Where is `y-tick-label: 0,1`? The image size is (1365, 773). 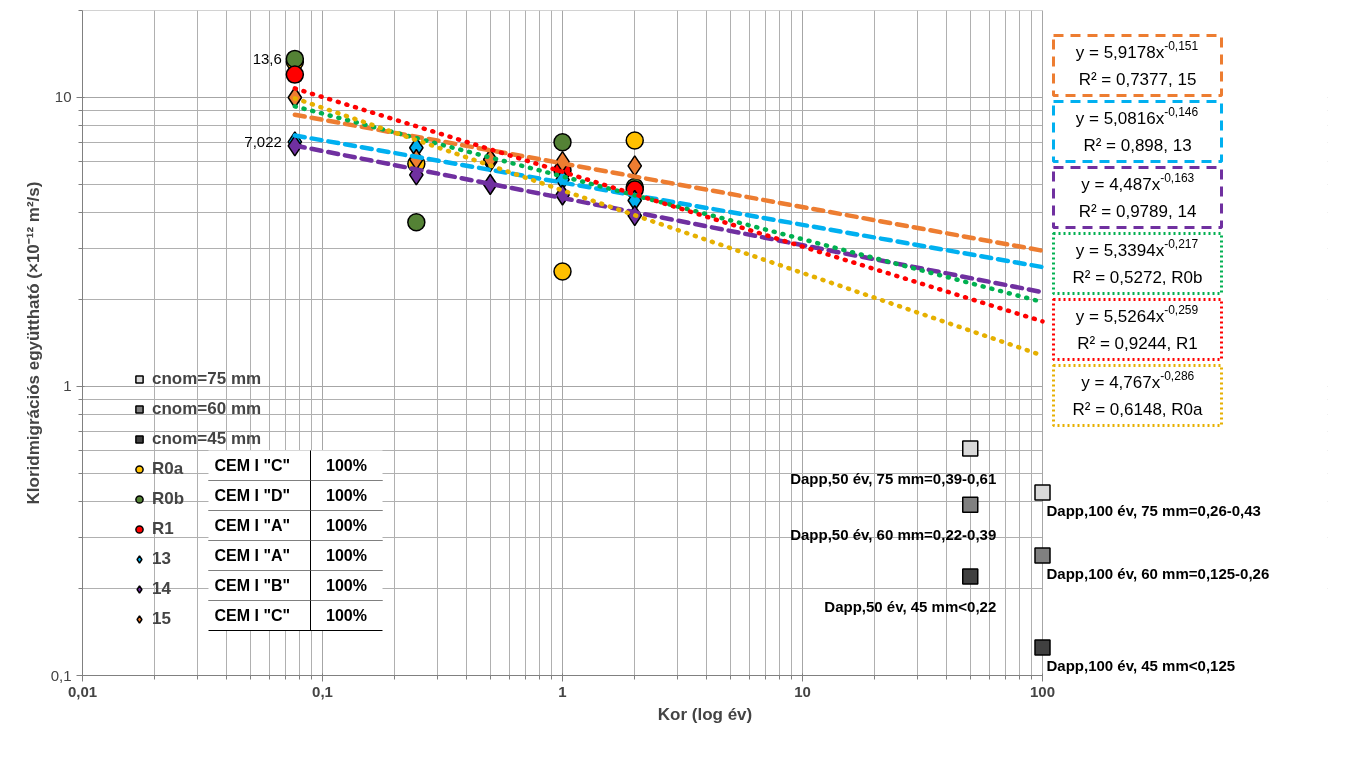 y-tick-label: 0,1 is located at coordinates (61, 675).